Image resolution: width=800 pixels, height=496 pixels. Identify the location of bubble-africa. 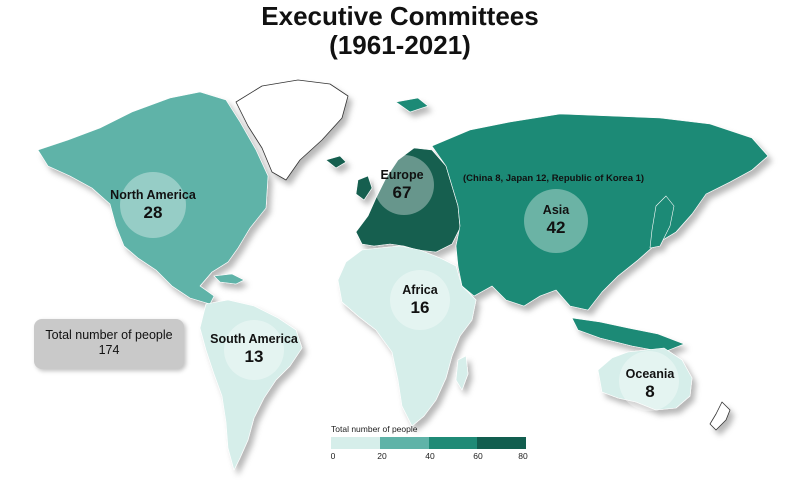
(420, 300).